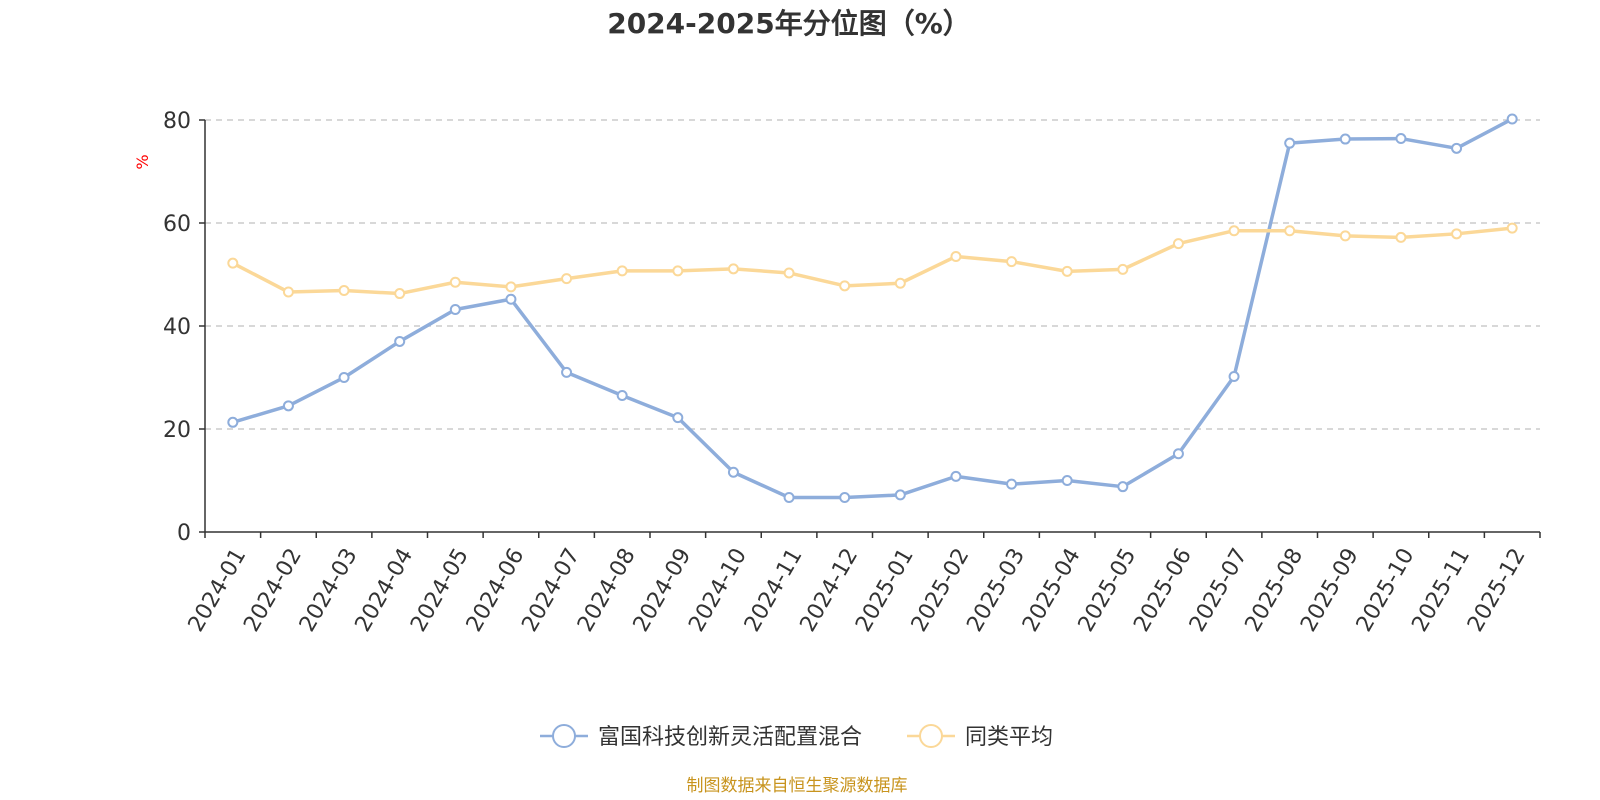  I want to click on series-line, so click(872, 261).